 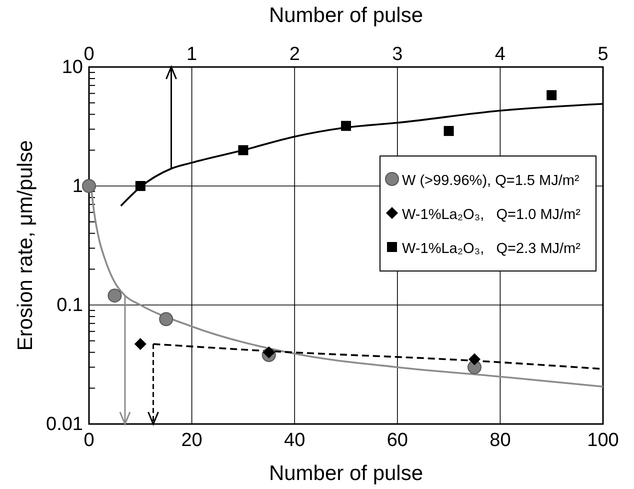 What do you see at coordinates (192, 55) in the screenshot?
I see `x2-tick-label: 1` at bounding box center [192, 55].